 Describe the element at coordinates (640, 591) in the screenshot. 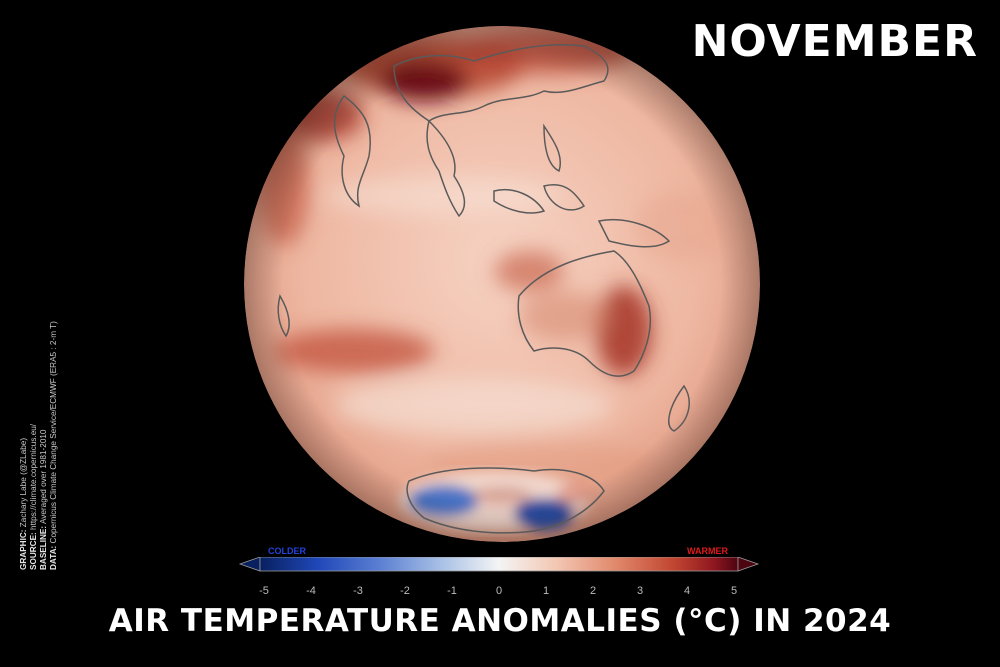

I see `colorbar-tick-label: 3` at that location.